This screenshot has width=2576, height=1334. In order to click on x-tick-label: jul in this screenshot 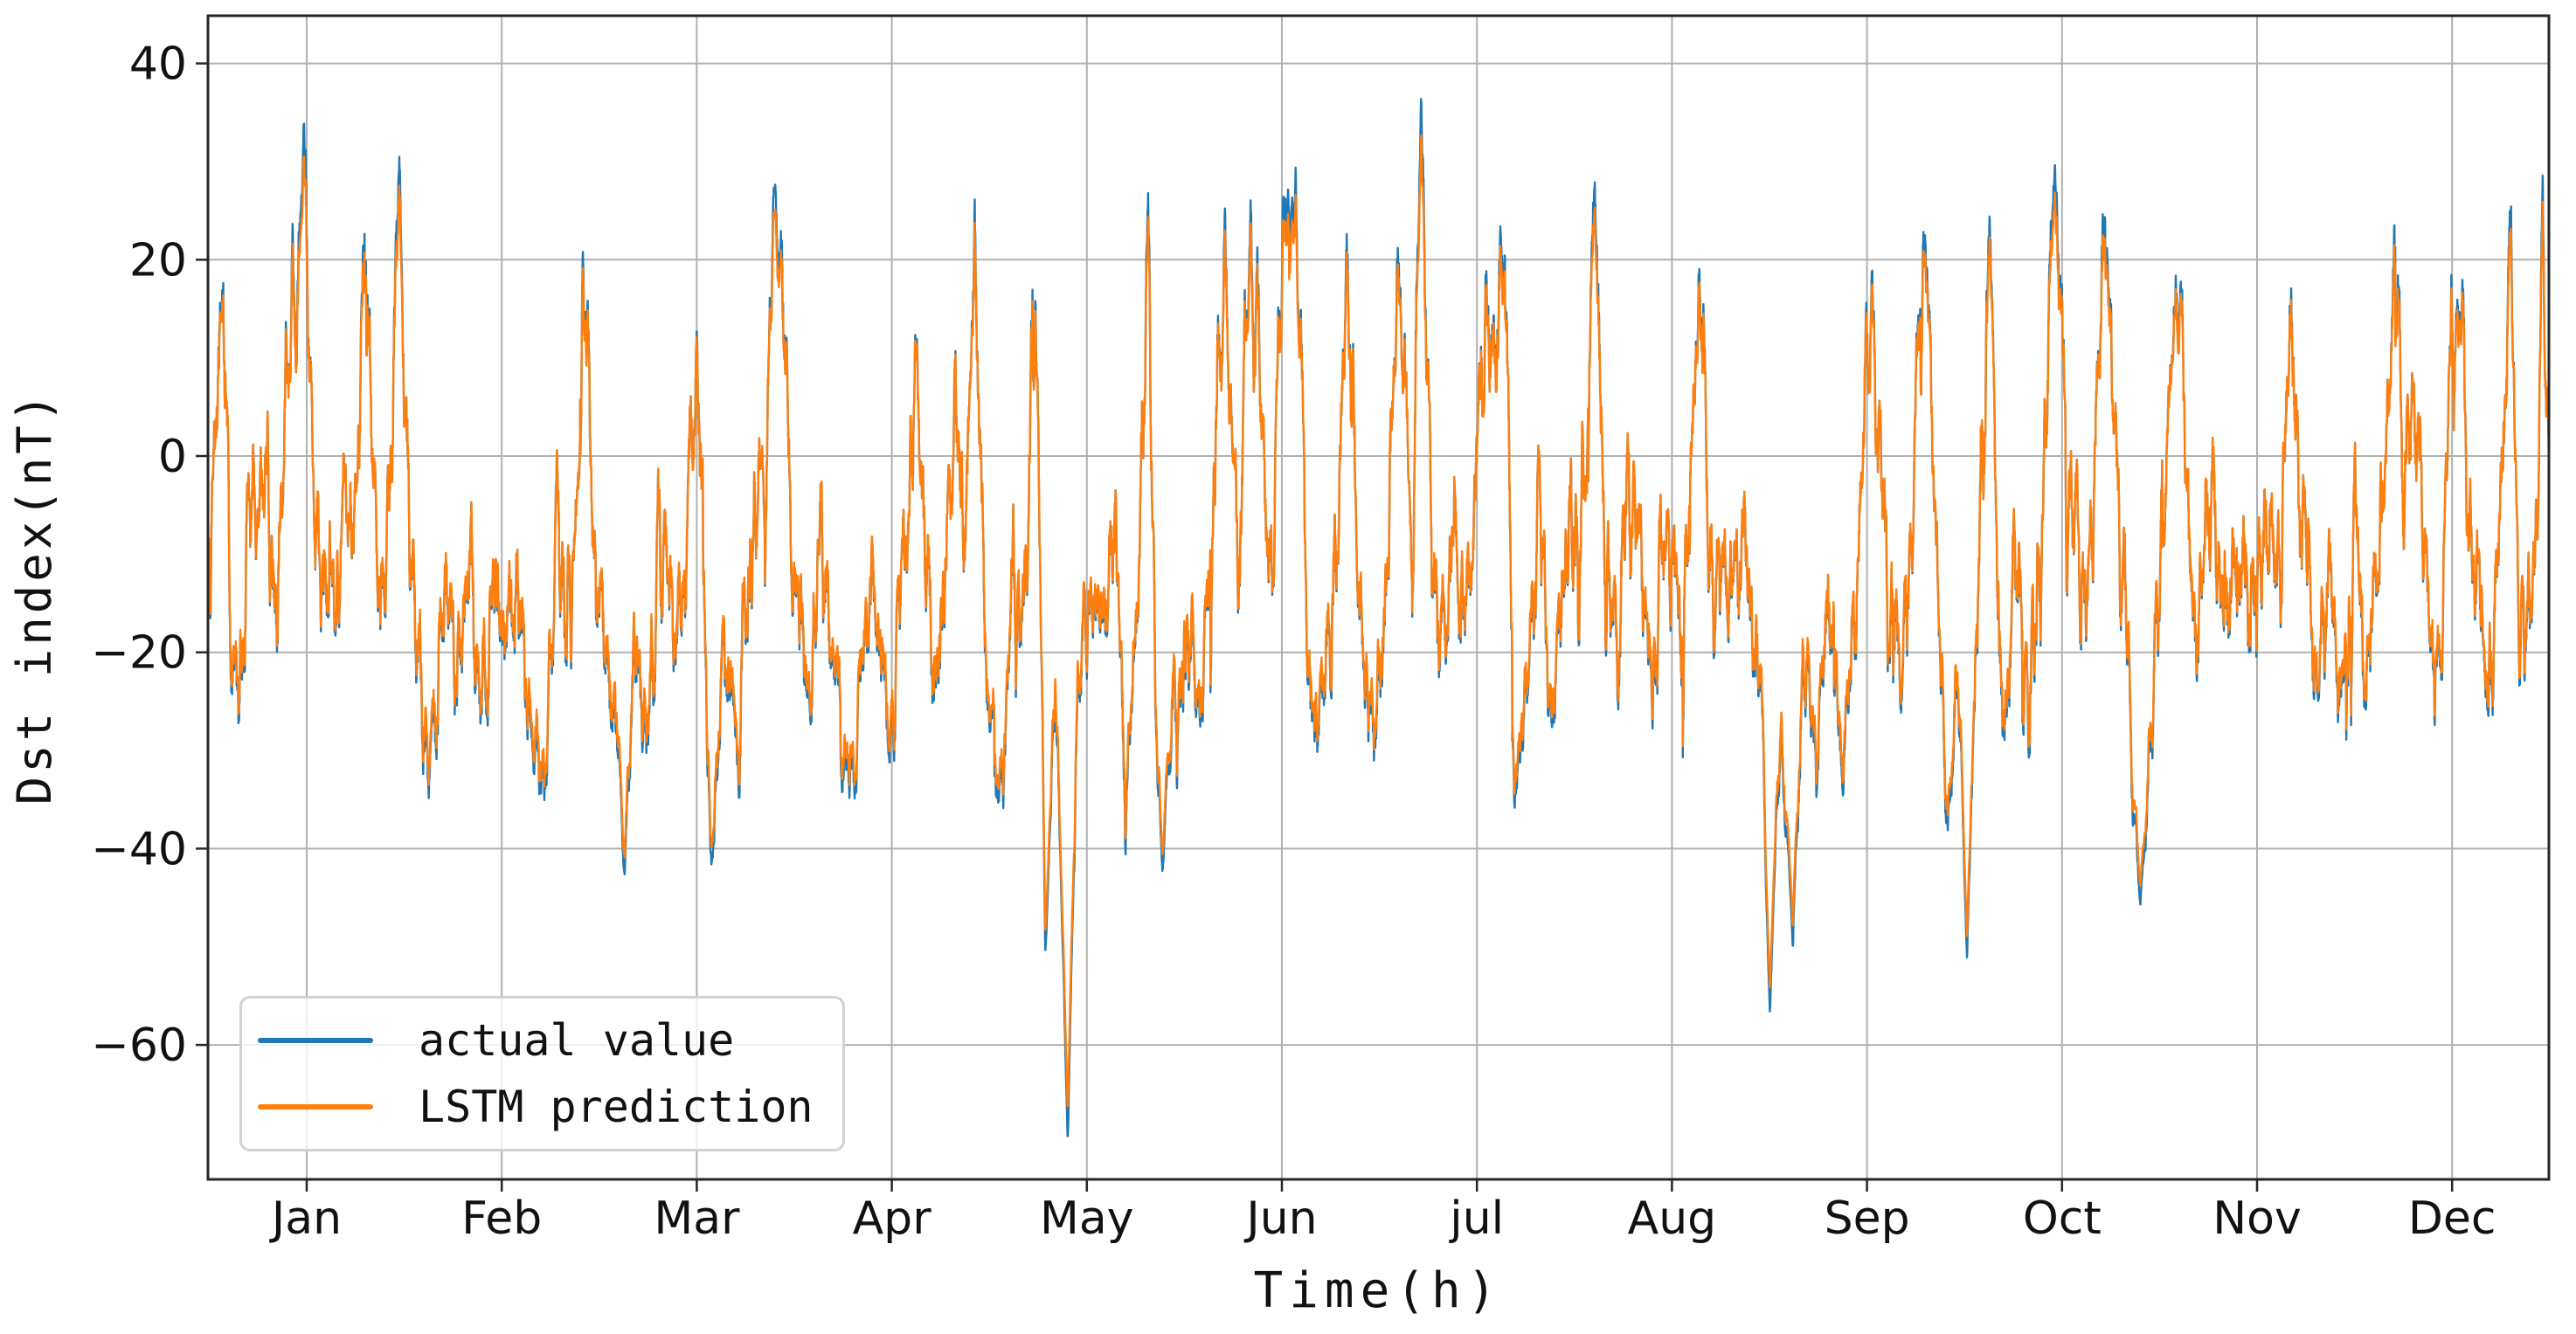, I will do `click(1476, 1218)`.